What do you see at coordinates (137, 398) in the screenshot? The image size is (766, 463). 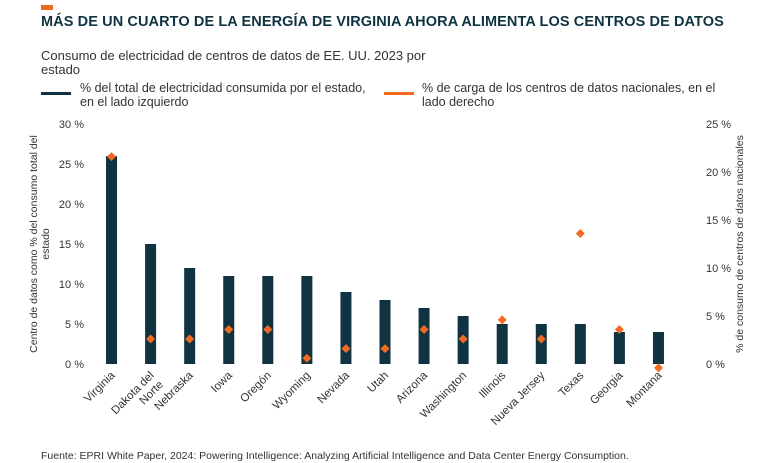 I see `x-category-label: Dakota delNorte` at bounding box center [137, 398].